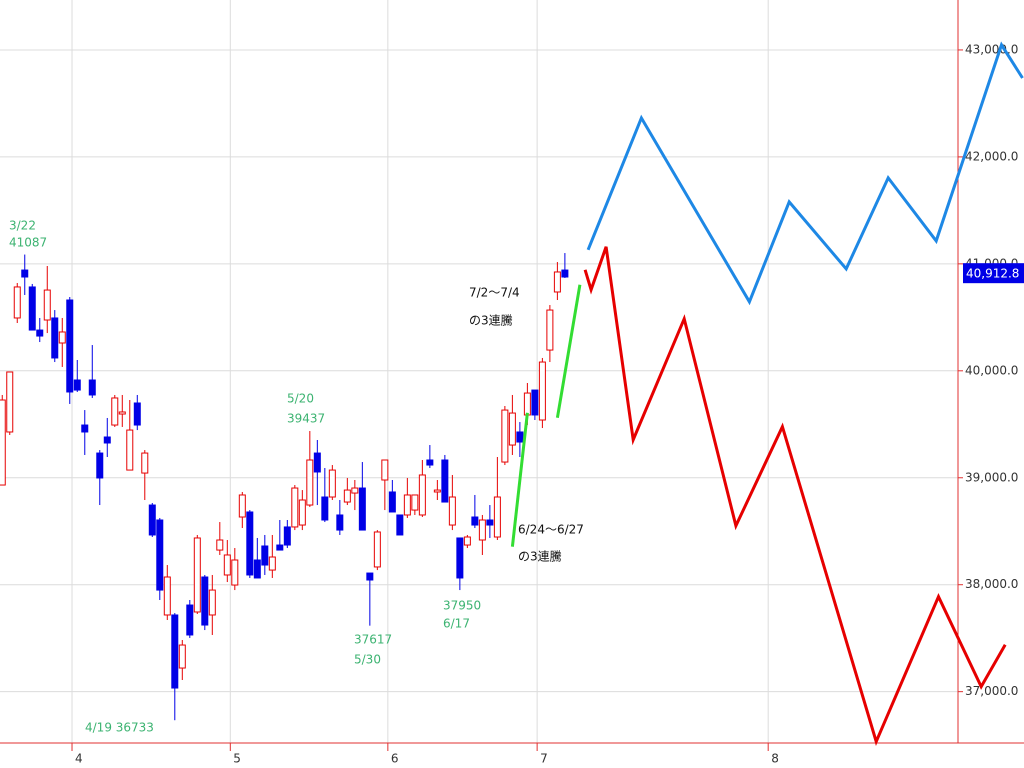  What do you see at coordinates (551, 530) in the screenshot?
I see `annotation: 6/24〜6/27` at bounding box center [551, 530].